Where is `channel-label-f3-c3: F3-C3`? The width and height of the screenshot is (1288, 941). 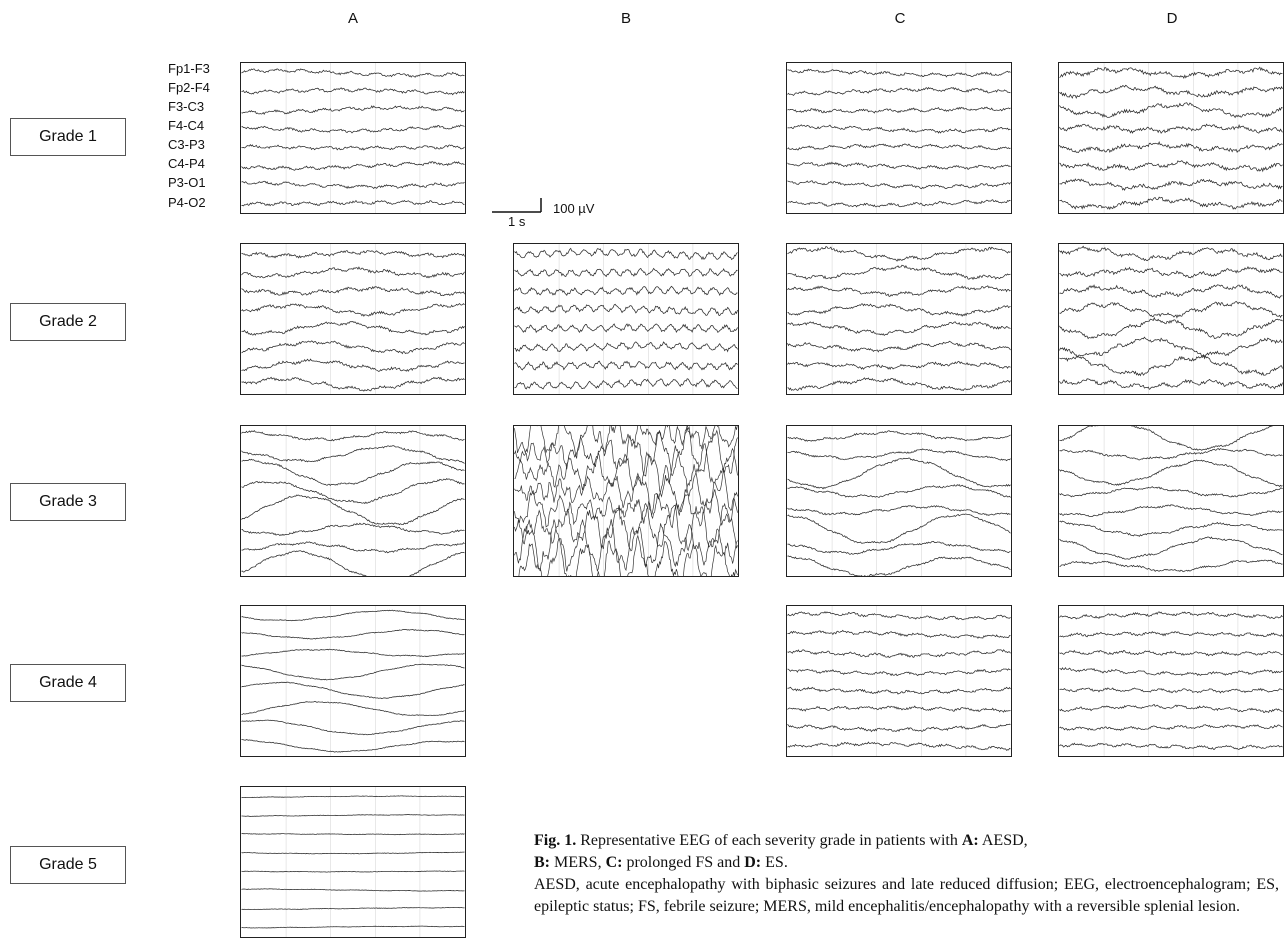 channel-label-f3-c3: F3-C3 is located at coordinates (186, 106).